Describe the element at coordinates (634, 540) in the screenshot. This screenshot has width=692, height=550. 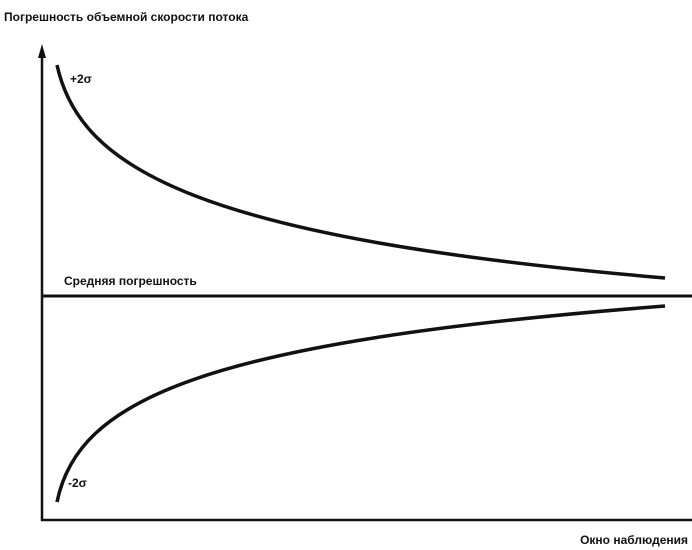
I see `x-axis-label: Окно наблюдения` at that location.